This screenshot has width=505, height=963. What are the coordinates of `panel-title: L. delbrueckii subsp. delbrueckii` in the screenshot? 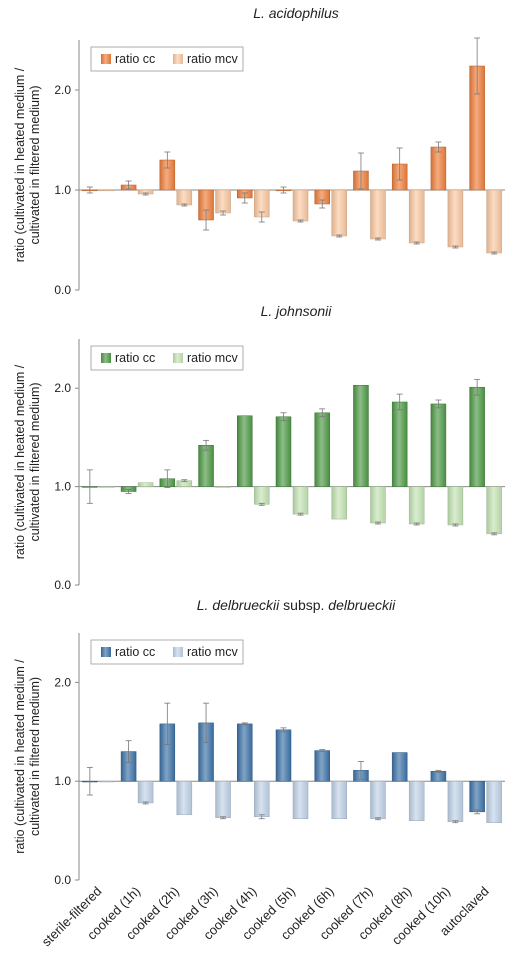 It's located at (296, 605).